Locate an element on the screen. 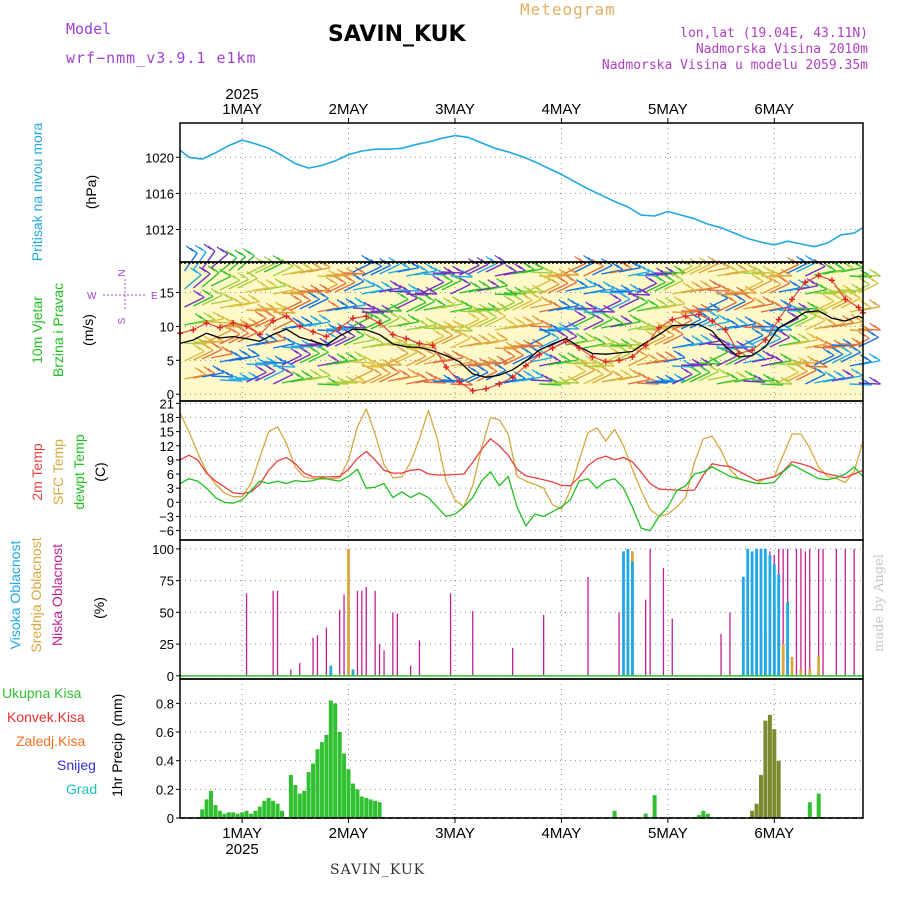 The width and height of the screenshot is (900, 900). wind-panel-background is located at coordinates (521, 331).